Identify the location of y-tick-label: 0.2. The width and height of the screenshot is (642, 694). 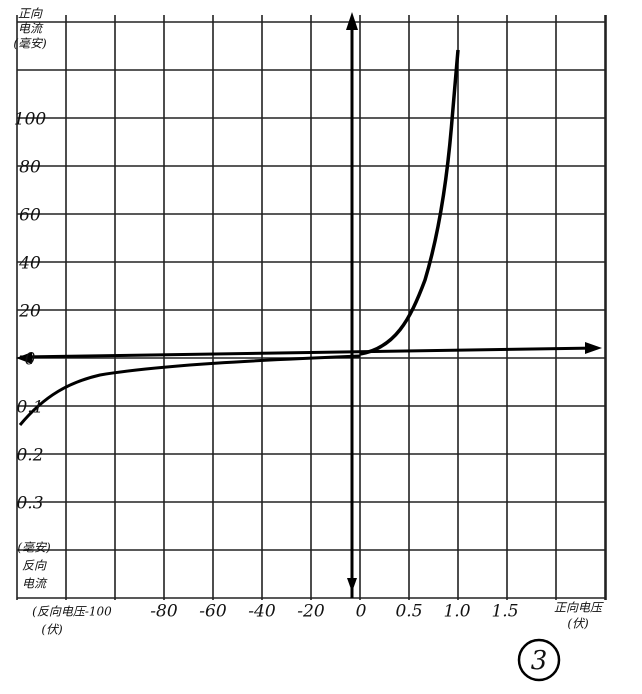
(29, 456).